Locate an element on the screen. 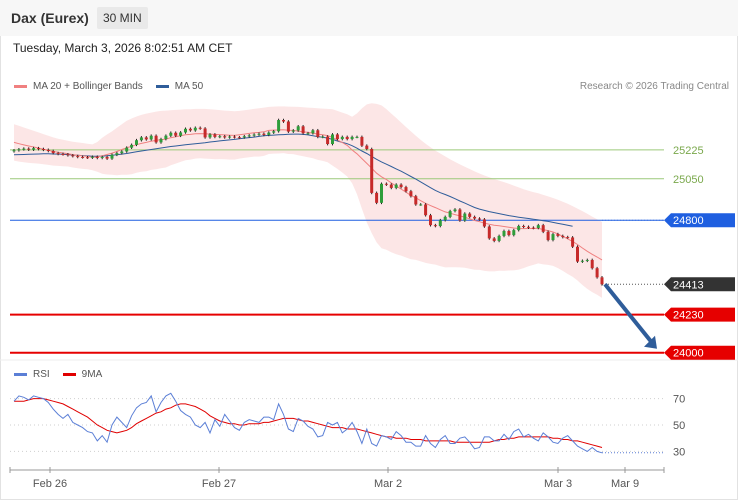 This screenshot has width=738, height=500. price-tag-label-24413: 24413 is located at coordinates (688, 285).